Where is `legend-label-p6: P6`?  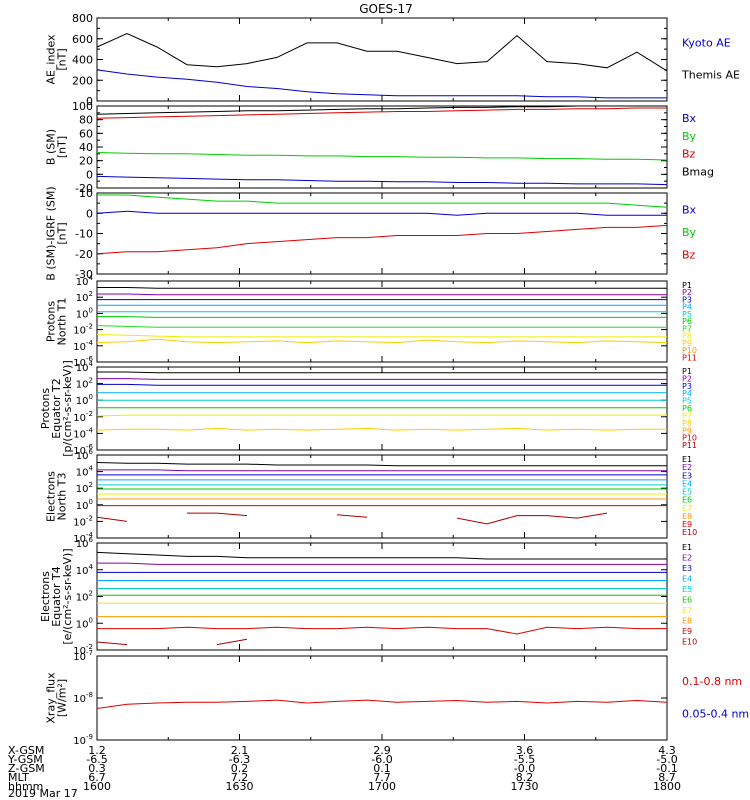 legend-label-p6: P6 is located at coordinates (687, 408).